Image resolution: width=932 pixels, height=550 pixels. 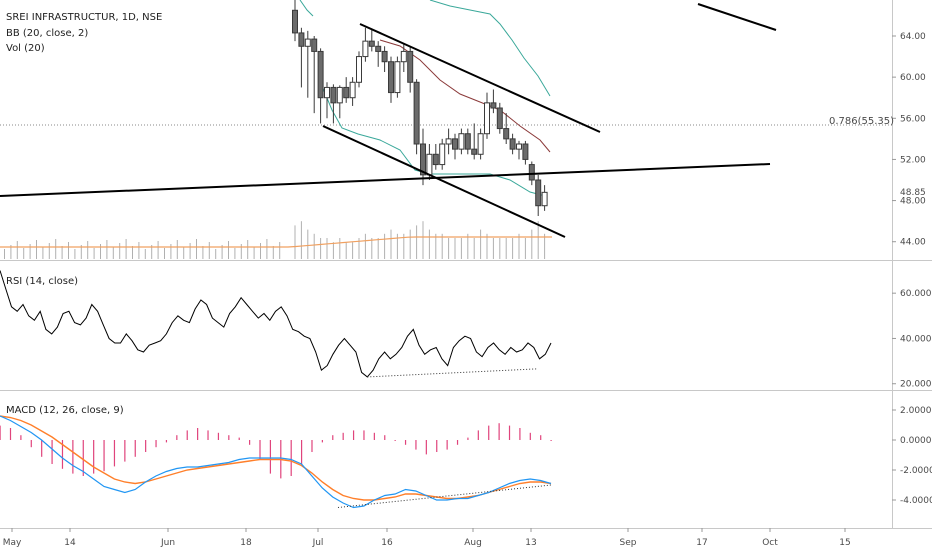 What do you see at coordinates (84, 17) in the screenshot?
I see `symbol-title: SREI INFRASTRUCTUR, 1D, NSE` at bounding box center [84, 17].